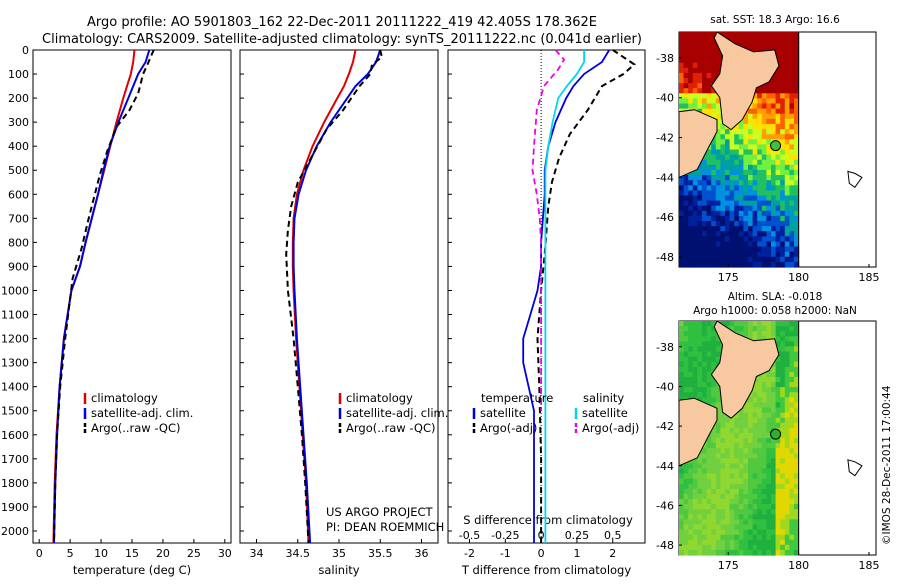 This screenshot has height=584, width=900. I want to click on map-y-tick-label: -40, so click(665, 98).